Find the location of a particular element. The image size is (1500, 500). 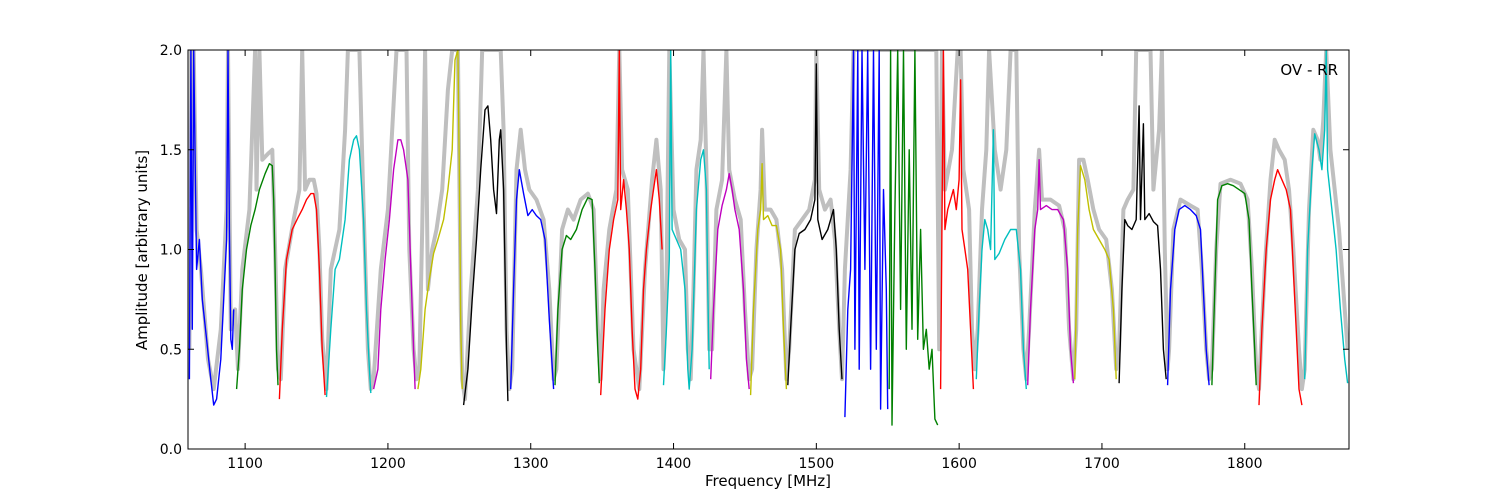

y-axis-label: Amplitude [arbitrary units] is located at coordinates (142, 250).